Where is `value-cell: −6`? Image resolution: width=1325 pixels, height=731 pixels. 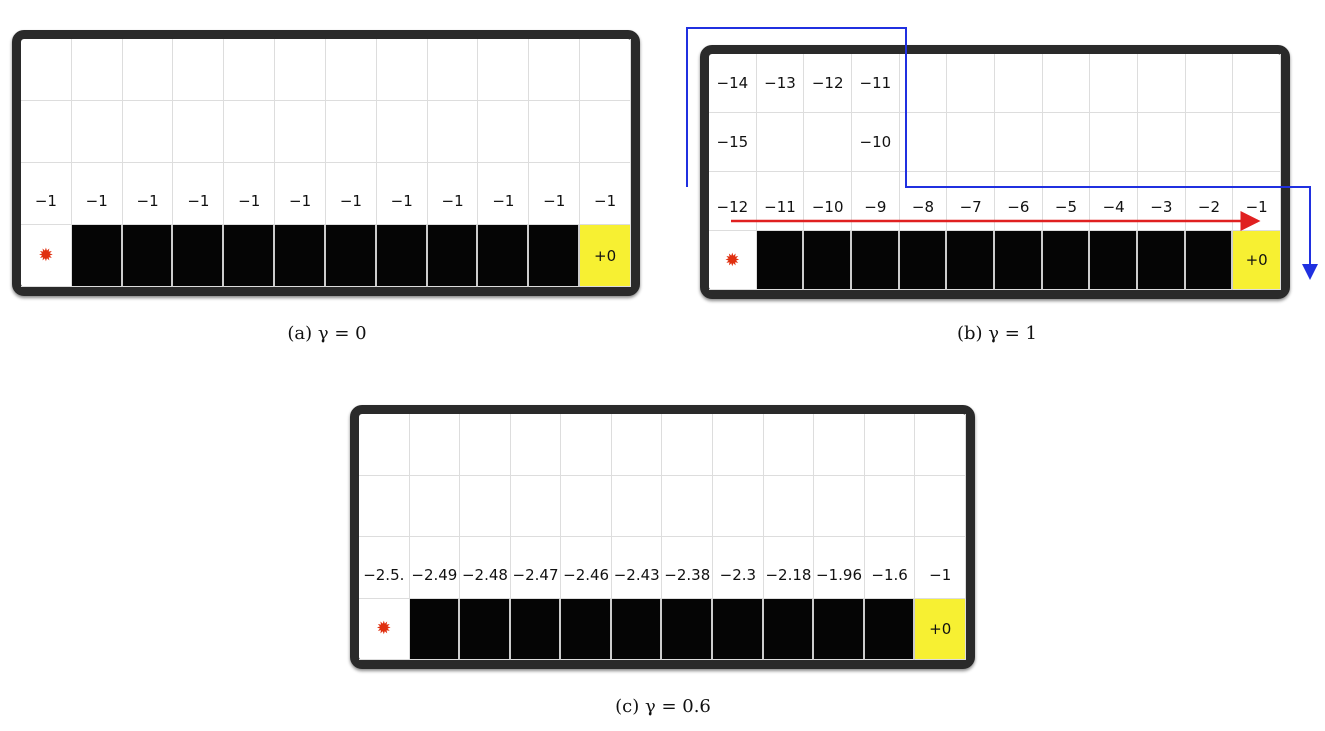 value-cell: −6 is located at coordinates (1019, 201).